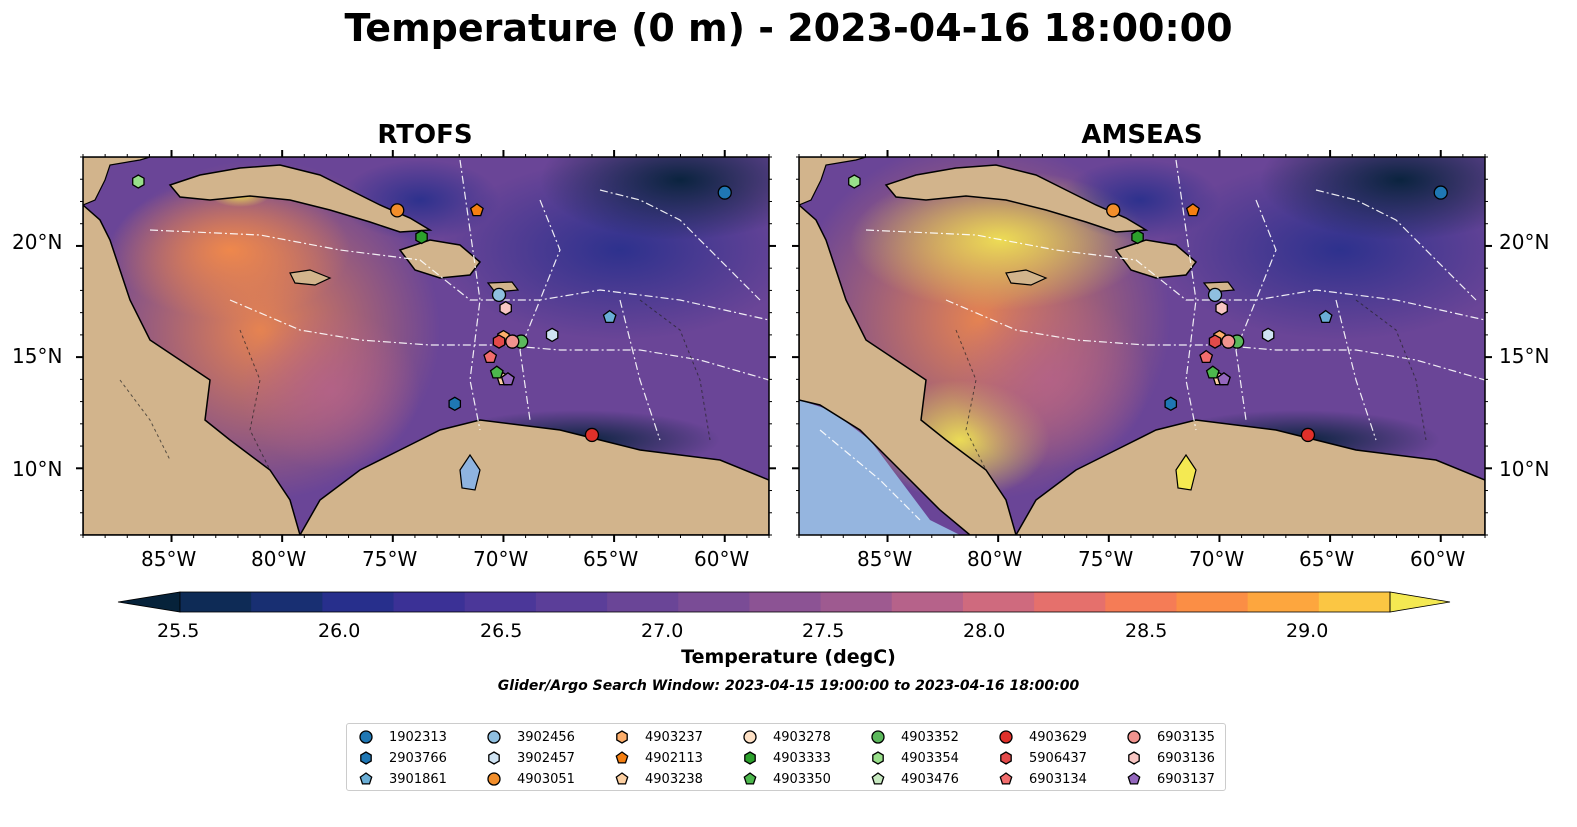 The height and width of the screenshot is (827, 1577). What do you see at coordinates (658, 737) in the screenshot?
I see `legend-item-4903237: 4903237` at bounding box center [658, 737].